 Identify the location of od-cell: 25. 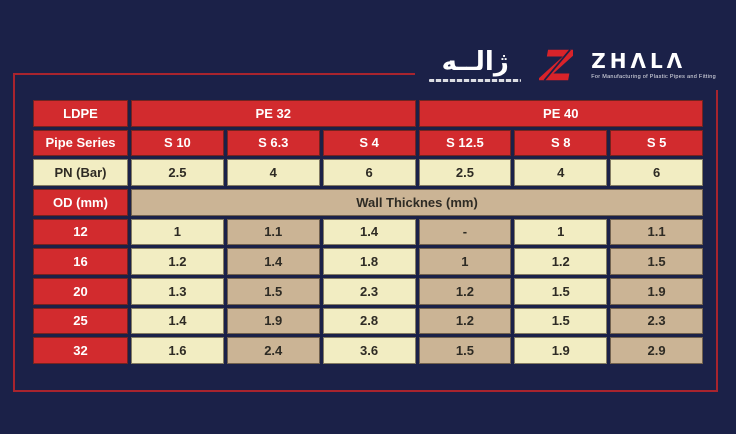
(80, 321).